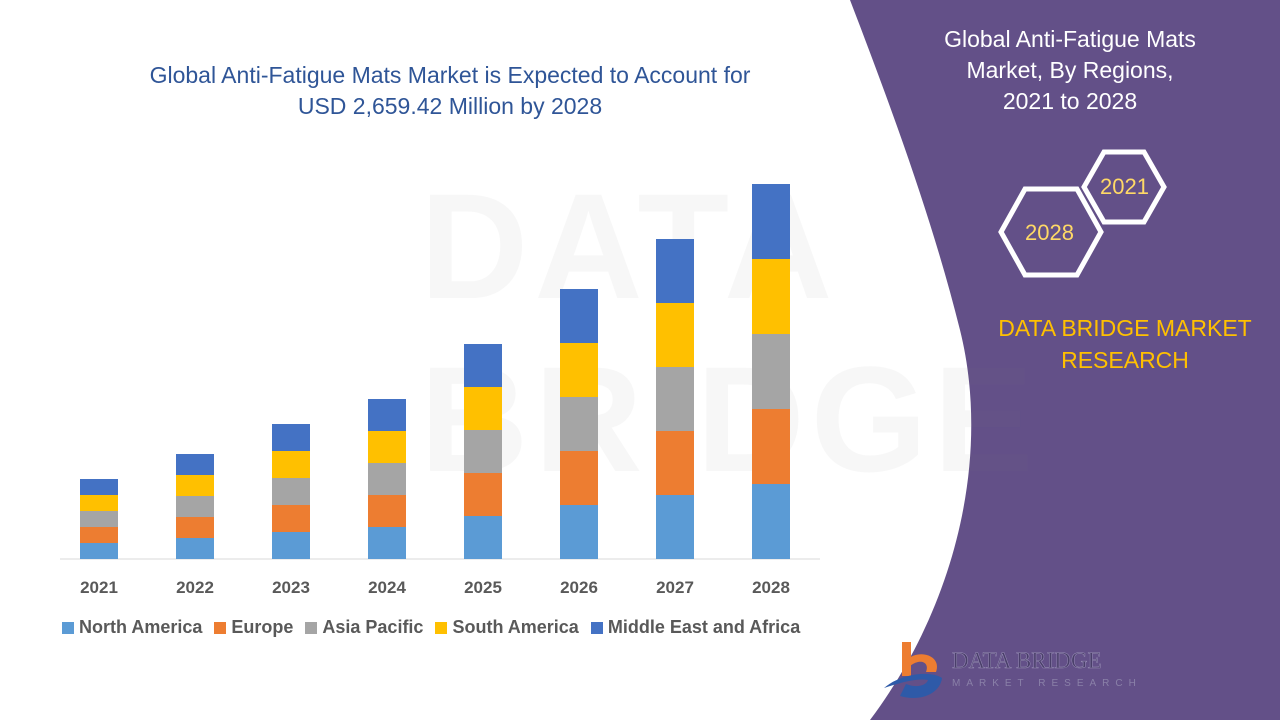 The image size is (1280, 720). Describe the element at coordinates (515, 627) in the screenshot. I see `legend-label: South America` at that location.